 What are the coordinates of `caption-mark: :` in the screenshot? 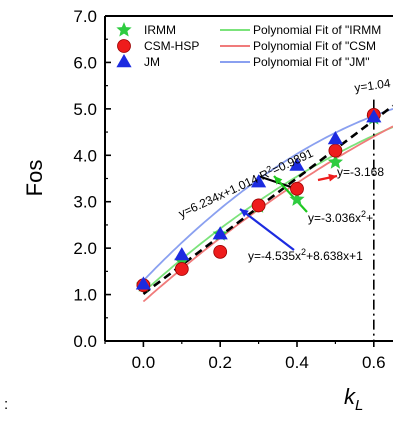 It's located at (6, 404).